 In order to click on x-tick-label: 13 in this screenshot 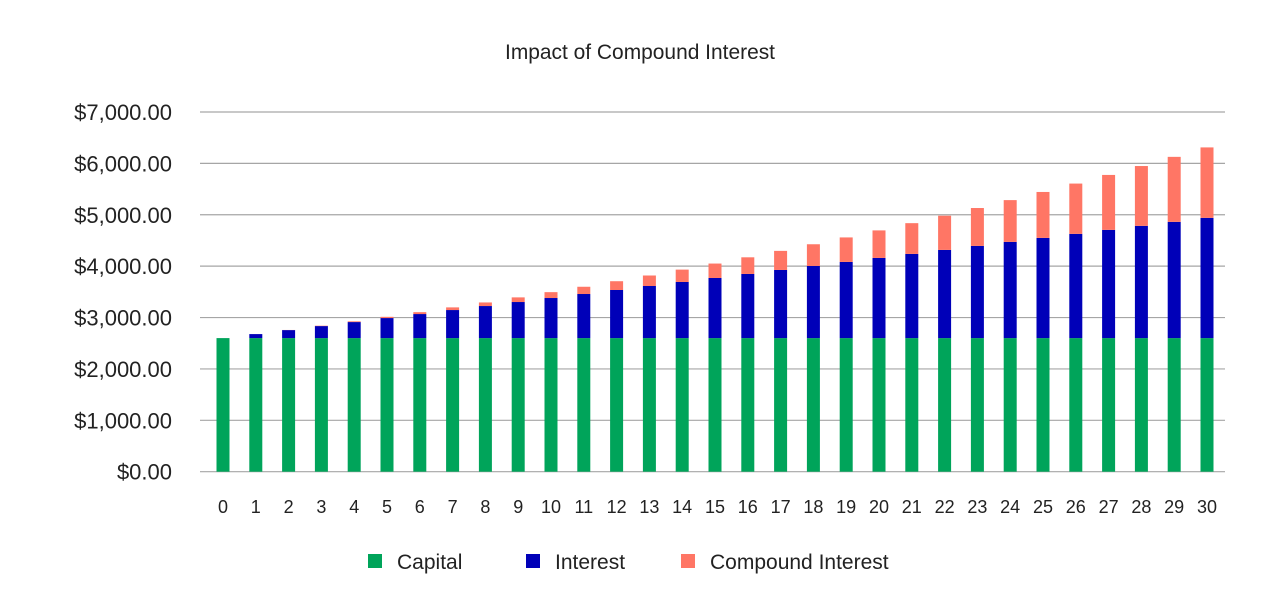, I will do `click(649, 507)`.